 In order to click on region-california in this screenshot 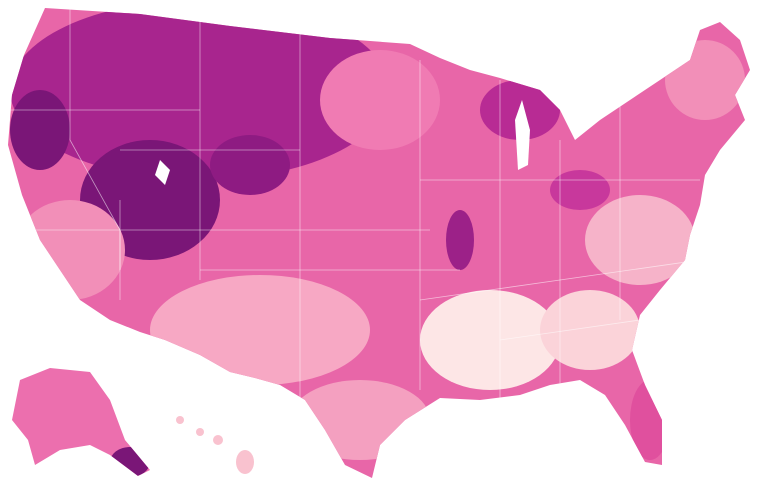, I will do `click(70, 250)`.